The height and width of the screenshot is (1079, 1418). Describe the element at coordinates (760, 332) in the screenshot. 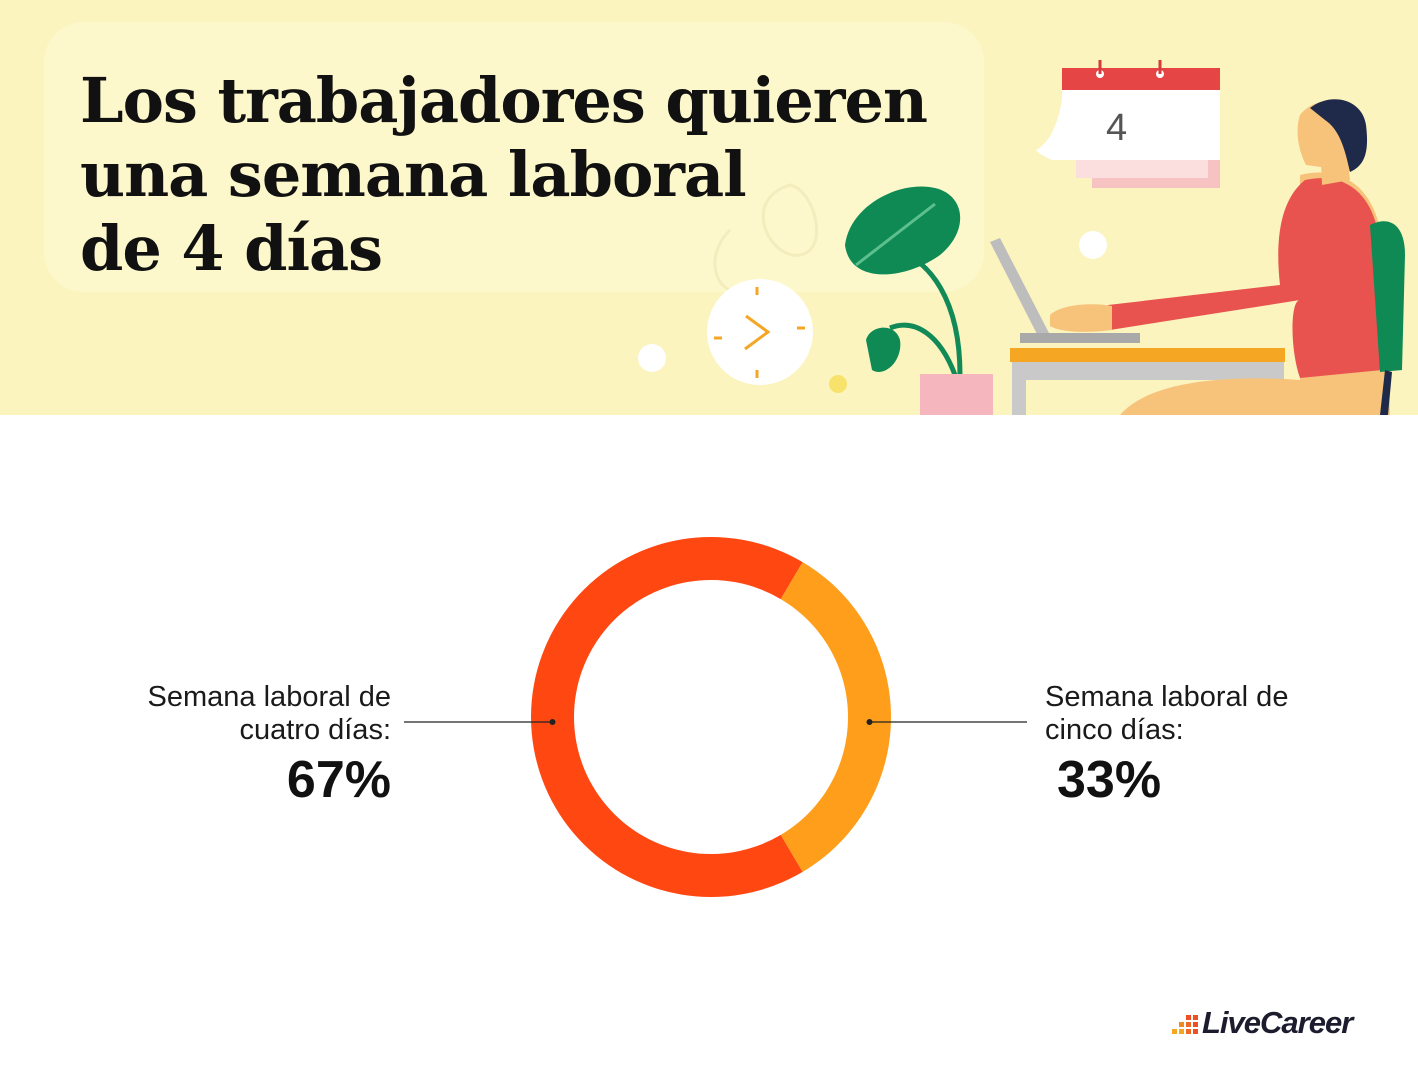

I see `clock-icon` at that location.